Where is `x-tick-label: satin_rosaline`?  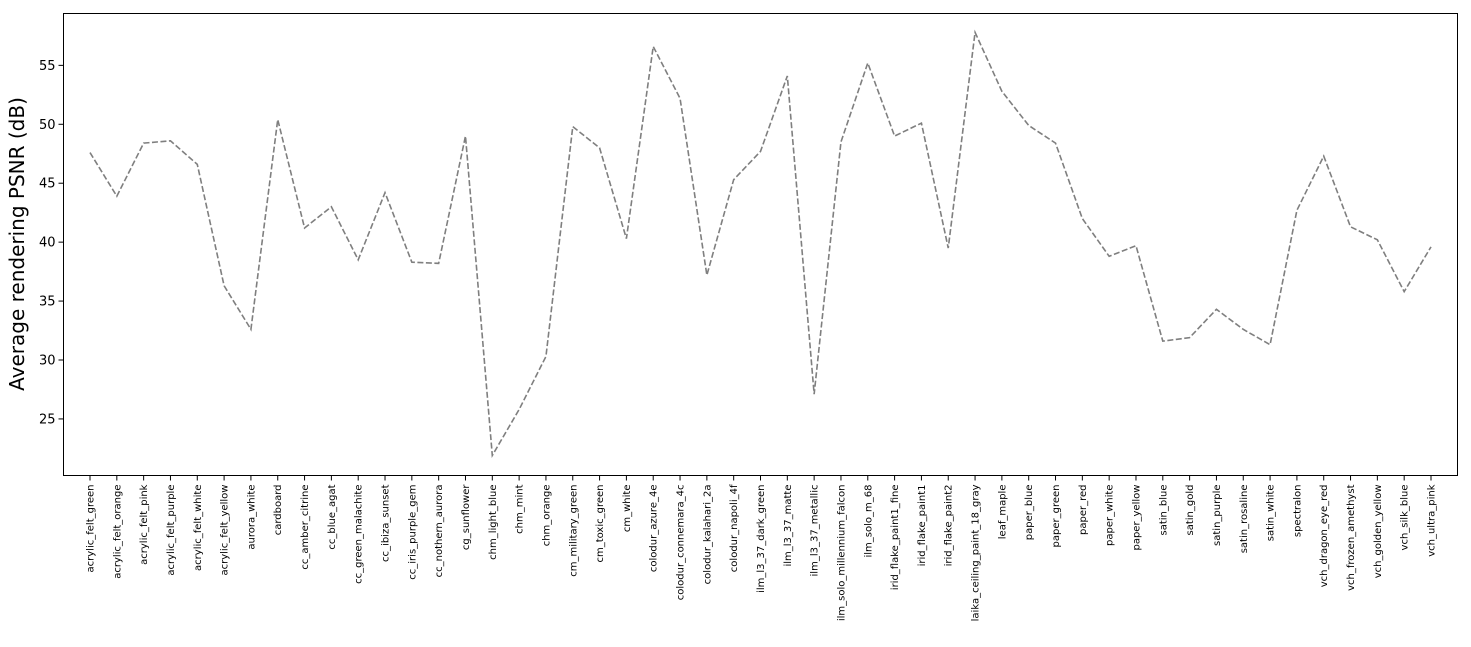 x-tick-label: satin_rosaline is located at coordinates (1244, 519).